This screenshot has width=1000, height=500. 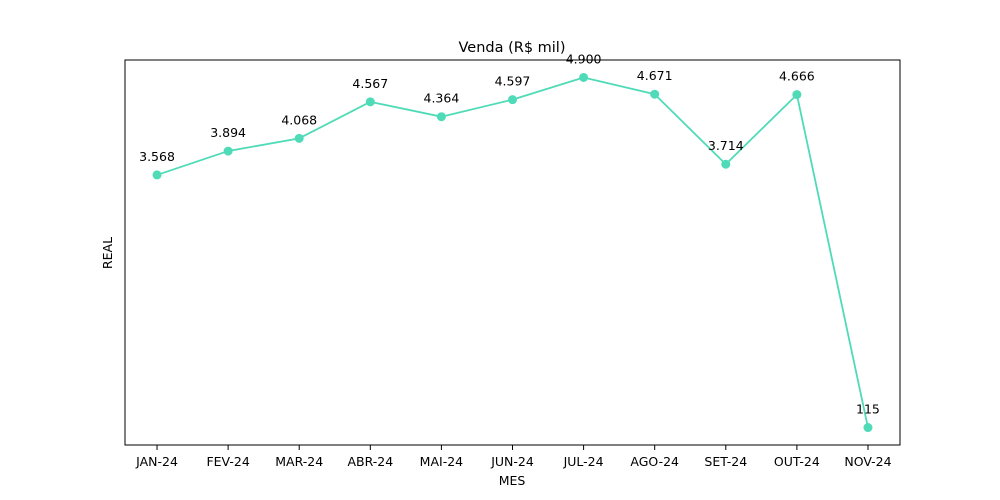 What do you see at coordinates (441, 461) in the screenshot?
I see `x-tick-label: MAI-24` at bounding box center [441, 461].